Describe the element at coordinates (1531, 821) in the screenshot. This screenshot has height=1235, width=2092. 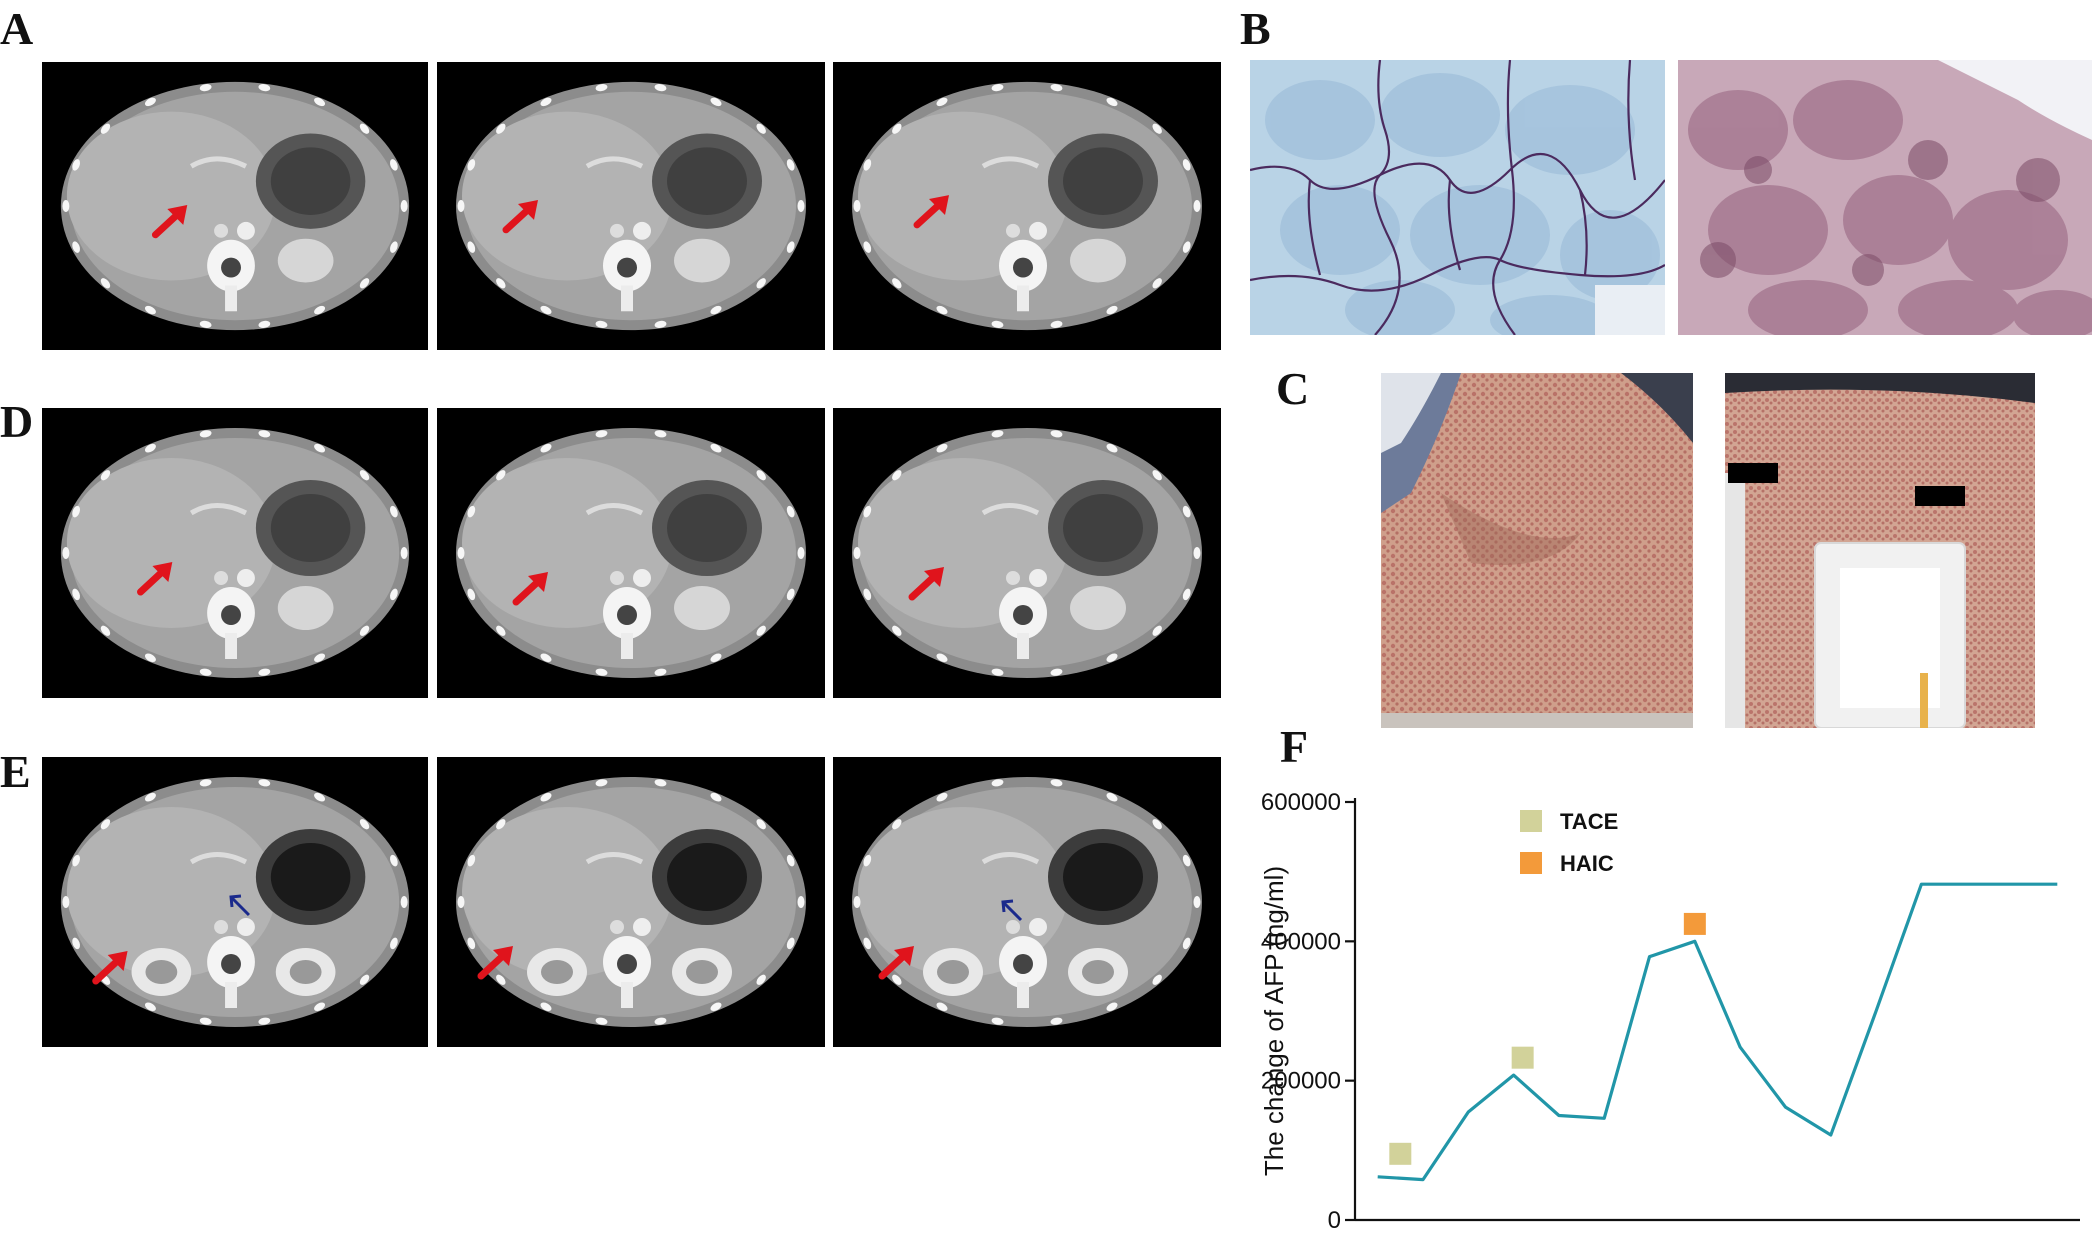
I see `legend-swatch-tace` at that location.